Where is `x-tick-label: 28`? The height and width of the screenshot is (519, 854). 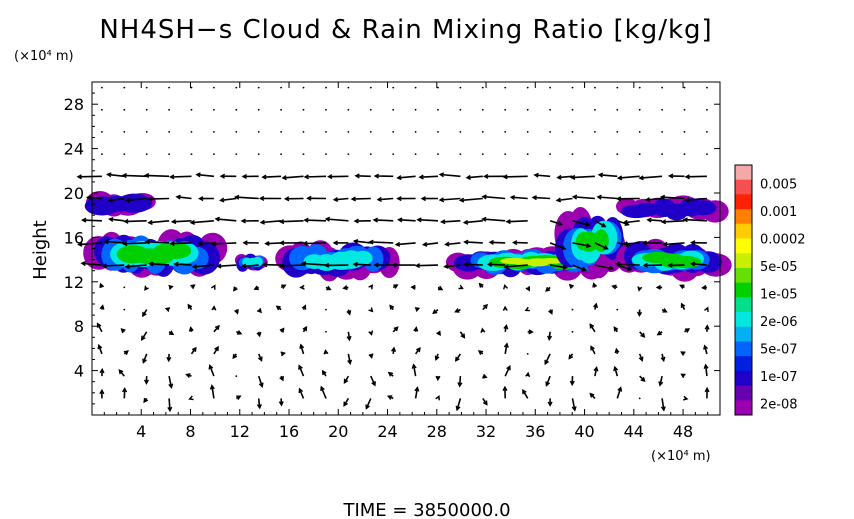
x-tick-label: 28 is located at coordinates (437, 431).